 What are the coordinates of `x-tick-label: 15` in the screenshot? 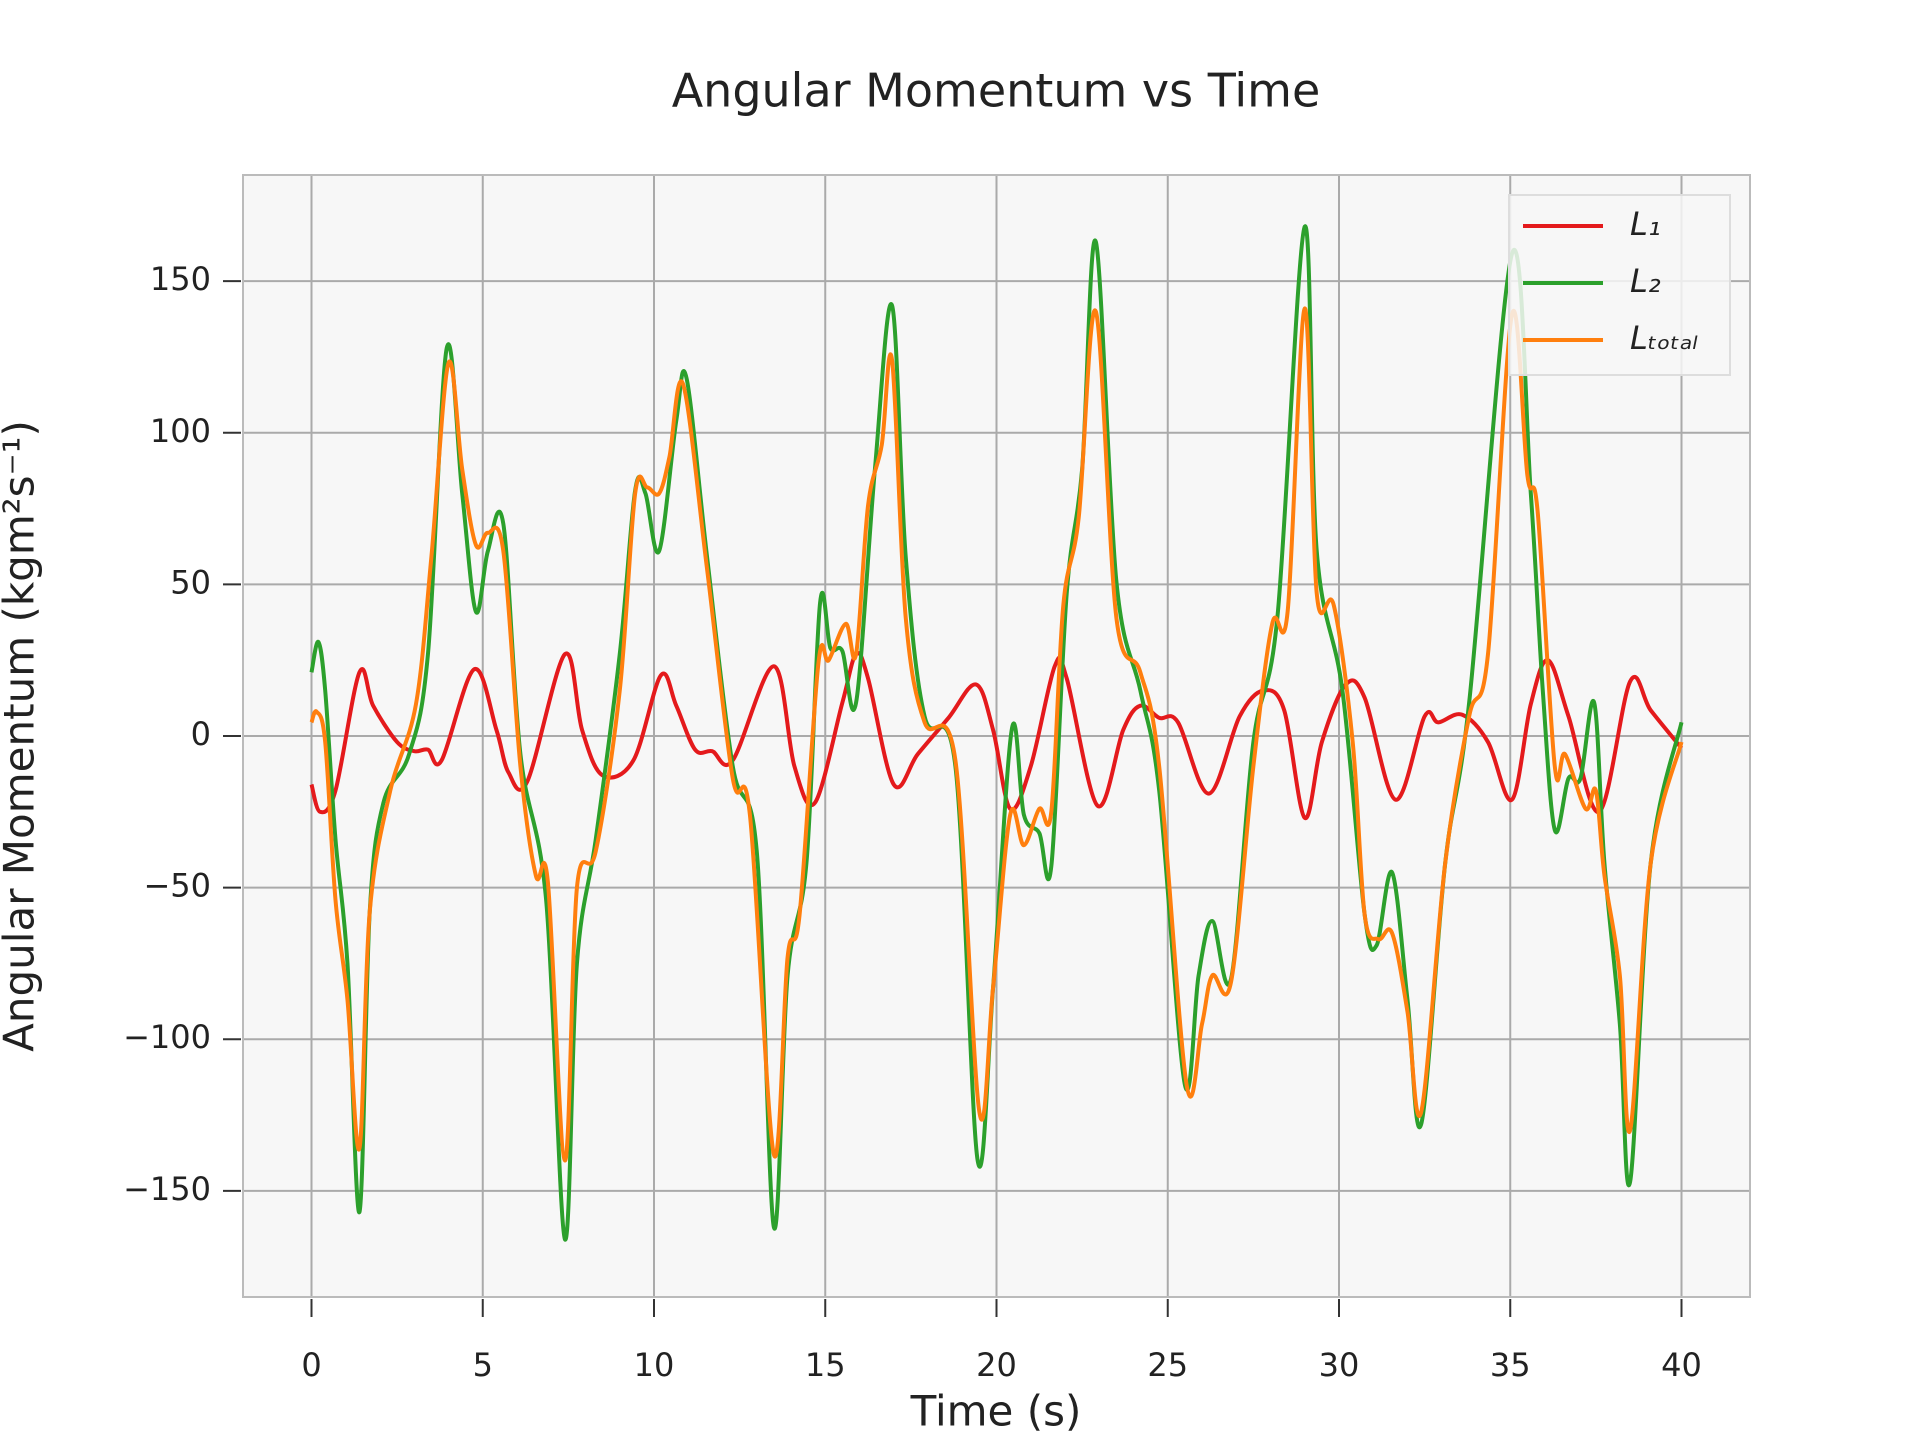 It's located at (825, 1365).